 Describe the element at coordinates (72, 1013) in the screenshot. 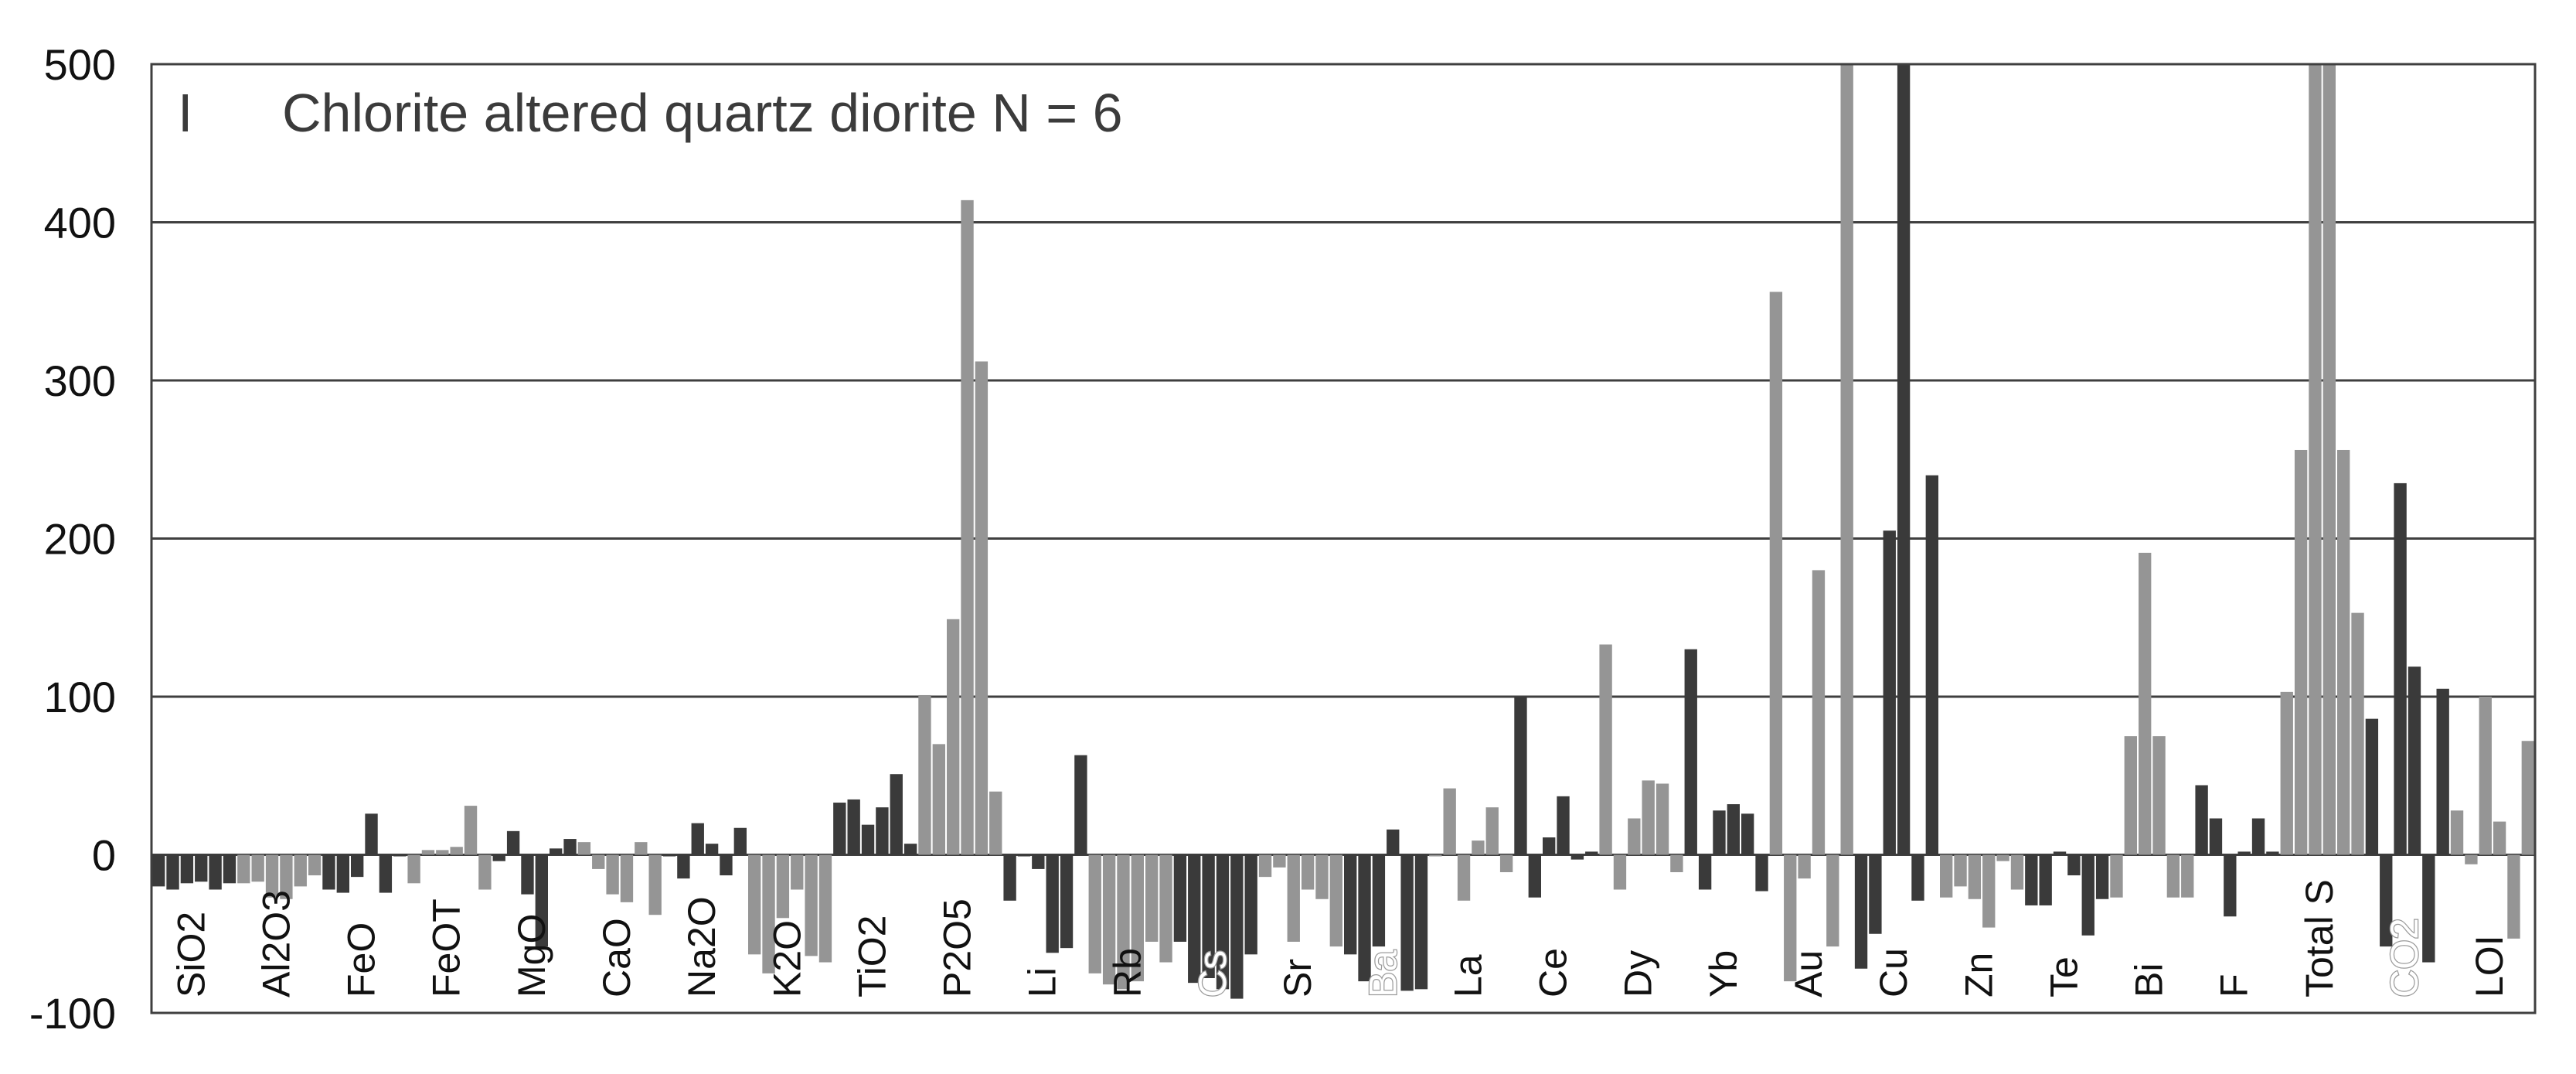

I see `y-tick-label: -100` at that location.